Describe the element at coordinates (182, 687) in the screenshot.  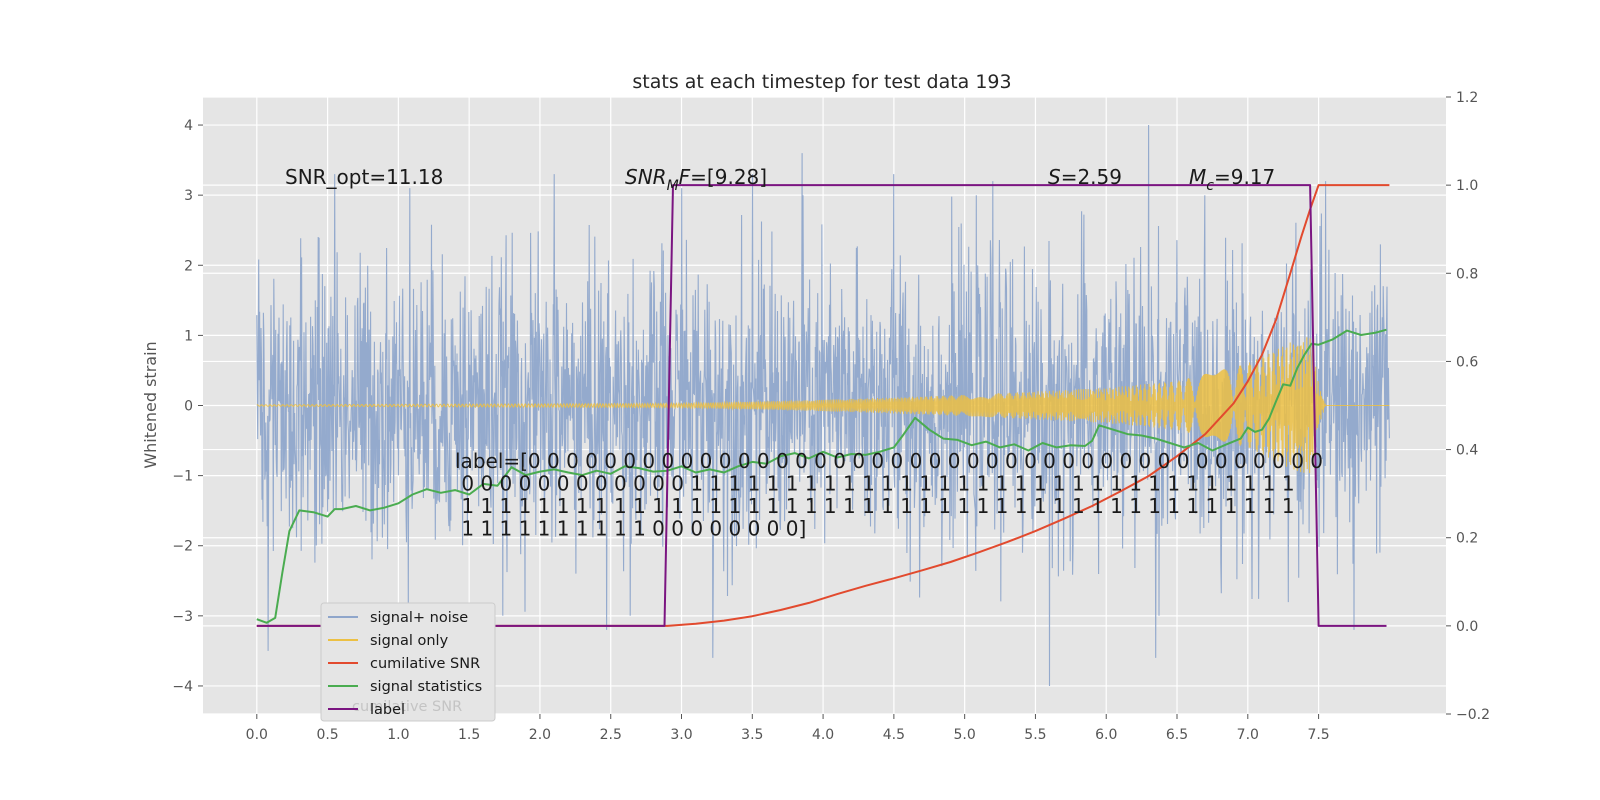
I see `y-tick-label: −4` at that location.